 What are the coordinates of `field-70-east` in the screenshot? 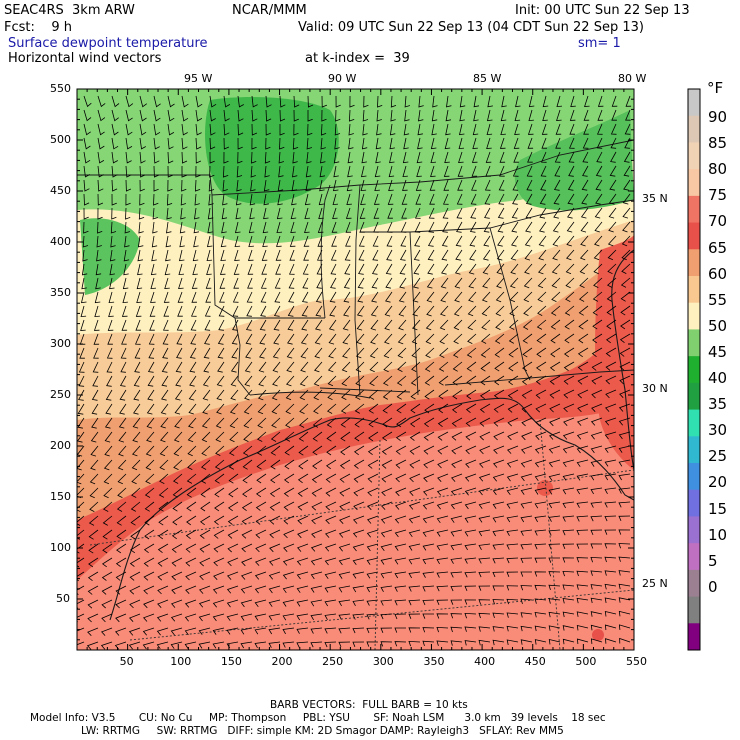 It's located at (614, 352).